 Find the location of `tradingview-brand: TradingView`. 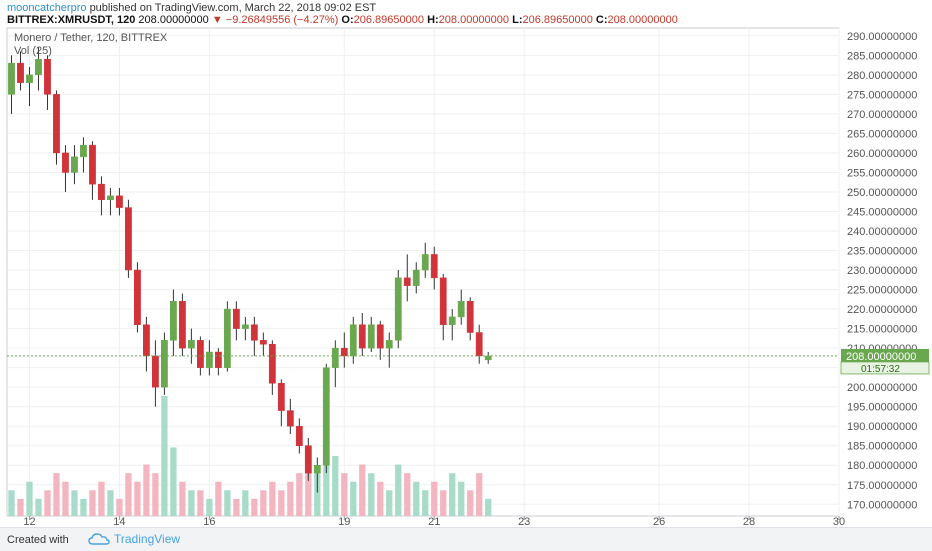

tradingview-brand: TradingView is located at coordinates (134, 539).